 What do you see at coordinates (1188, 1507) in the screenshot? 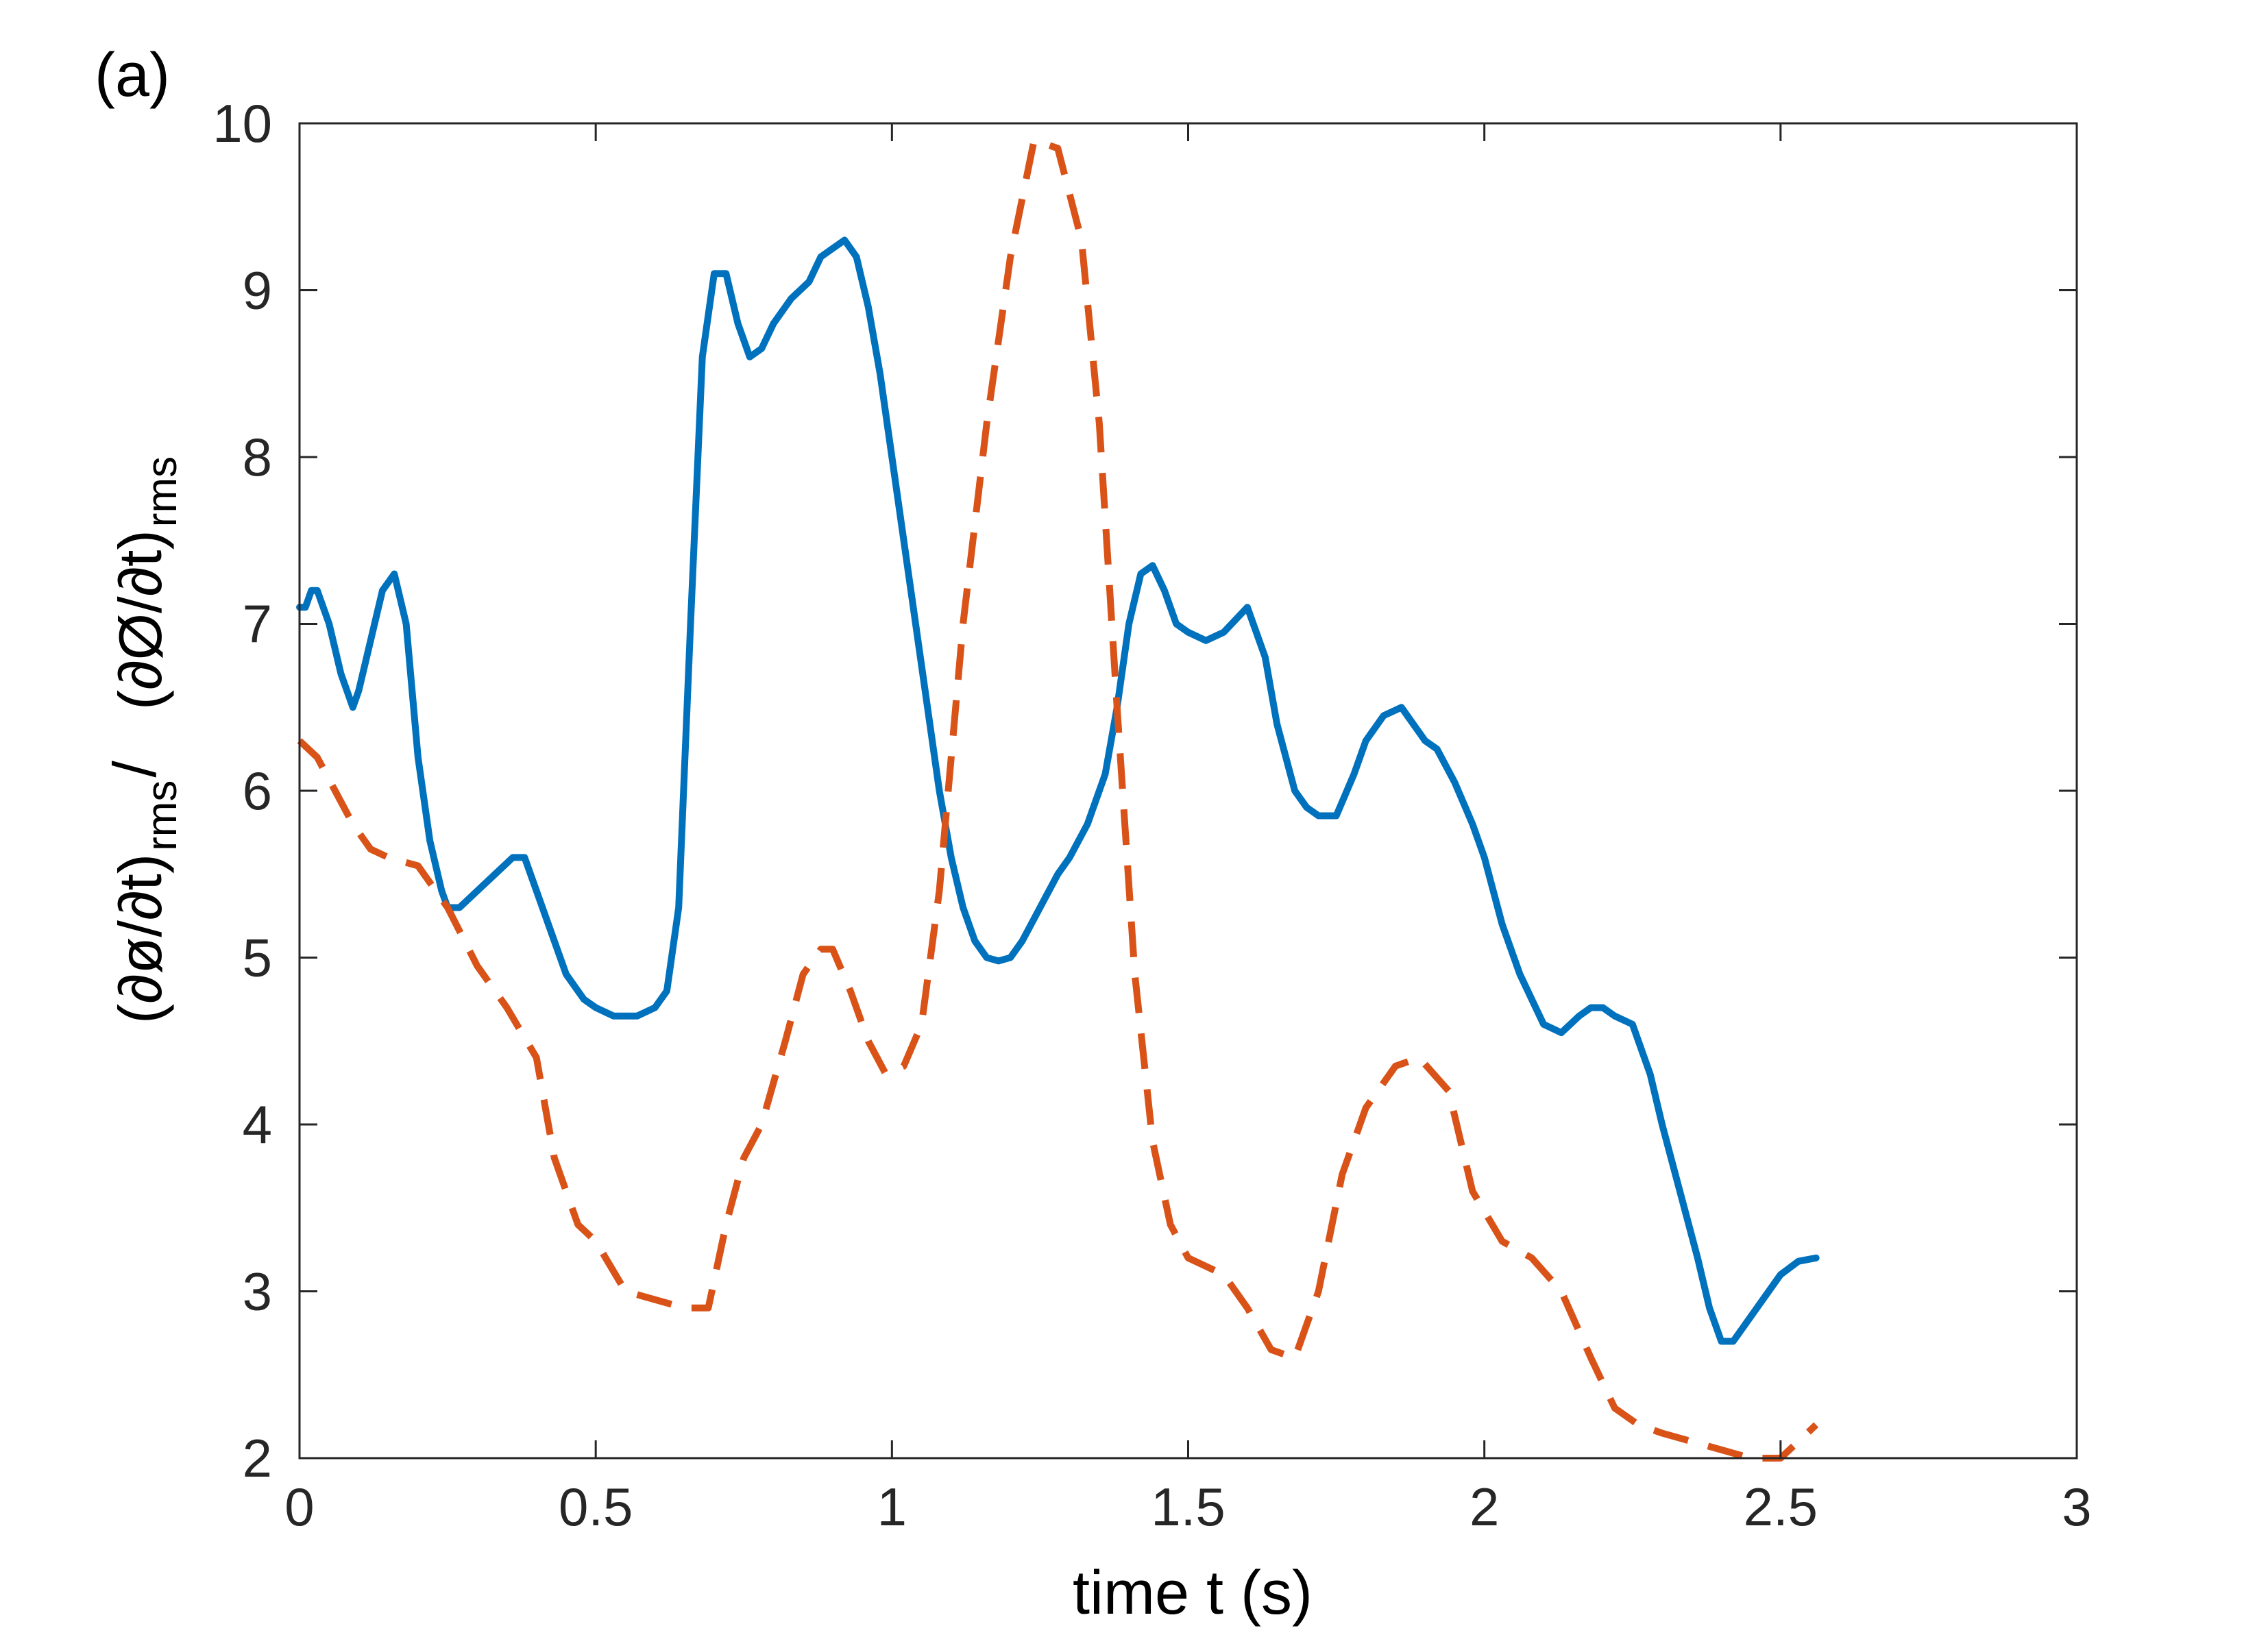
I see `x-tick-label: 1.5` at bounding box center [1188, 1507].